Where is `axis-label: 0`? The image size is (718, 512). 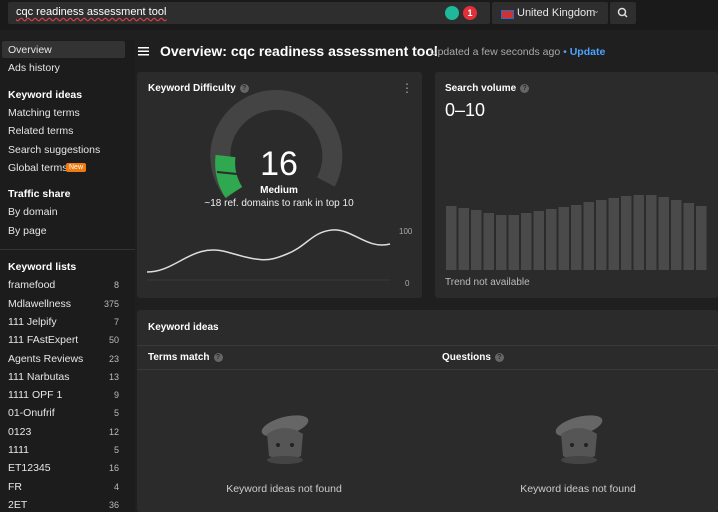
axis-label: 0 is located at coordinates (407, 283).